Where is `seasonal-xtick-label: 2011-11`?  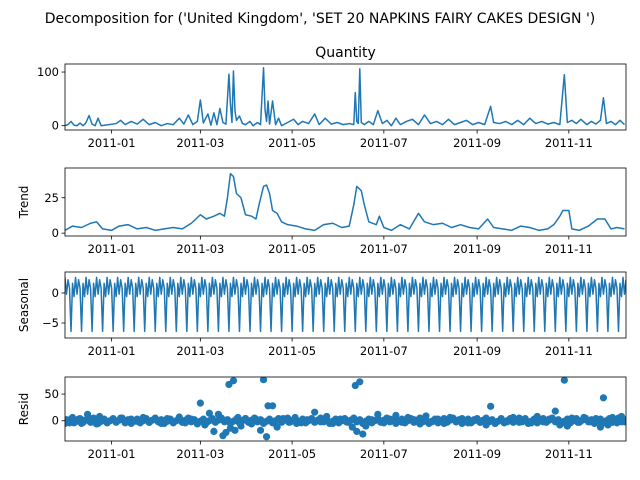
seasonal-xtick-label: 2011-11 is located at coordinates (569, 351).